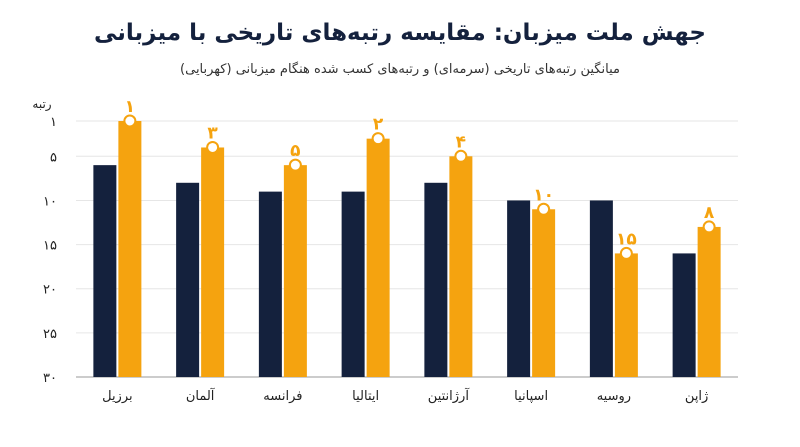  Describe the element at coordinates (461, 142) in the screenshot. I see `host-rank-label: ۴` at that location.